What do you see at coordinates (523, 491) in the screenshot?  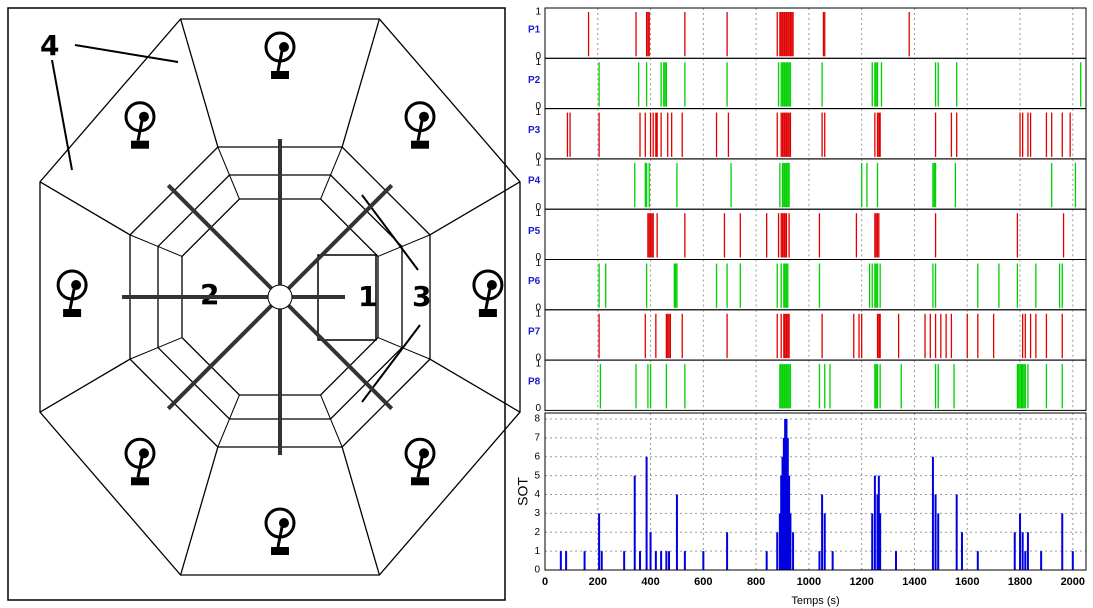 I see `y-axis-label: SOT` at bounding box center [523, 491].